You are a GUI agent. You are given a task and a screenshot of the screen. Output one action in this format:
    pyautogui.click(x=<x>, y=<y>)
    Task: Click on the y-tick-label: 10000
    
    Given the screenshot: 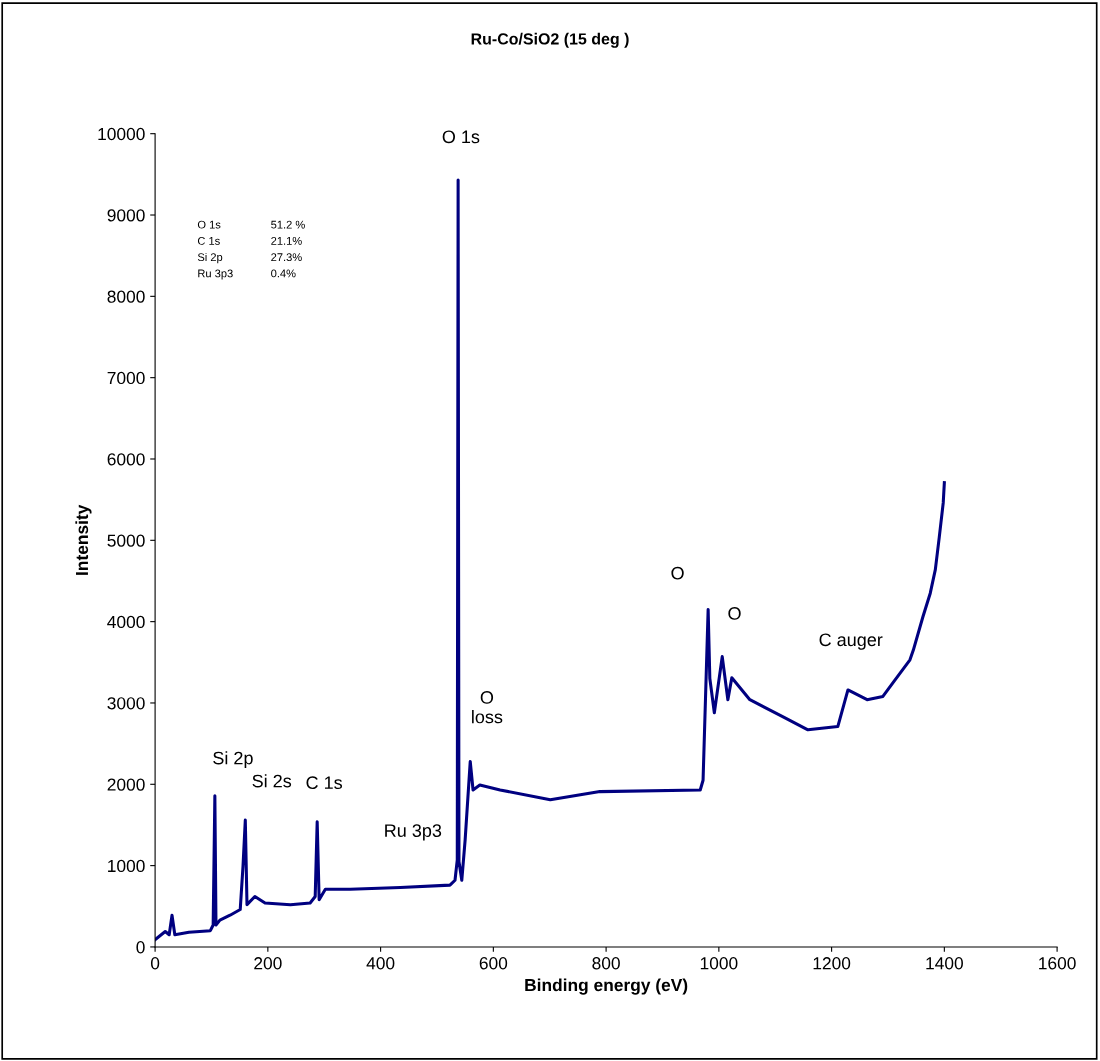 What is the action you would take?
    pyautogui.click(x=121, y=134)
    